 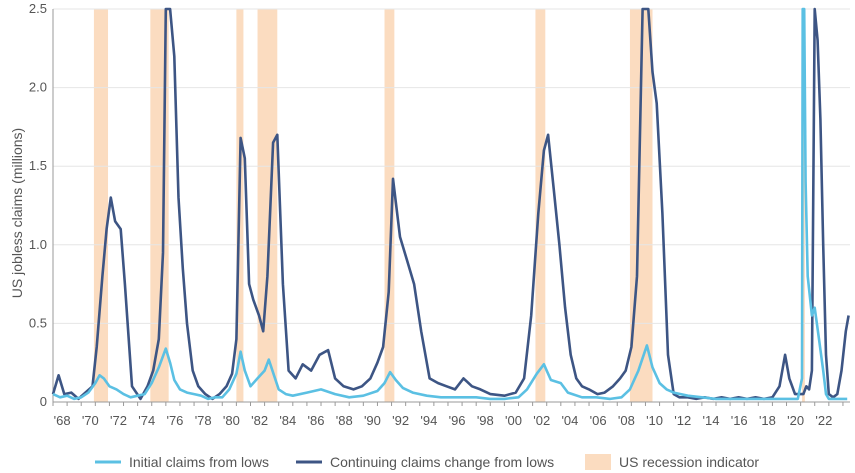 What do you see at coordinates (17, 213) in the screenshot?
I see `y-axis-label: US jobless claims (millions)` at bounding box center [17, 213].